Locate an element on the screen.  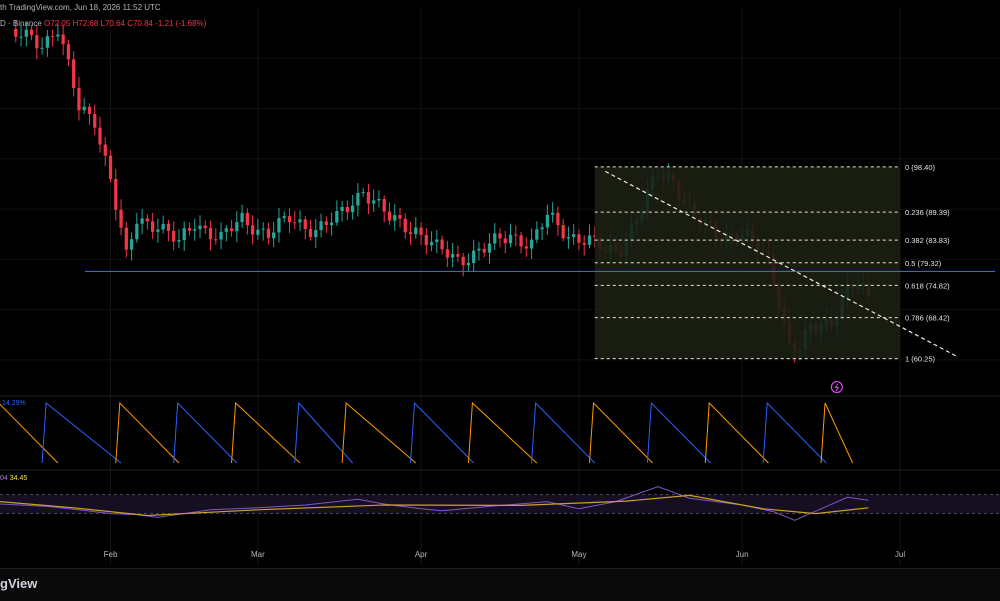
alert-icon-bolt is located at coordinates (837, 387).